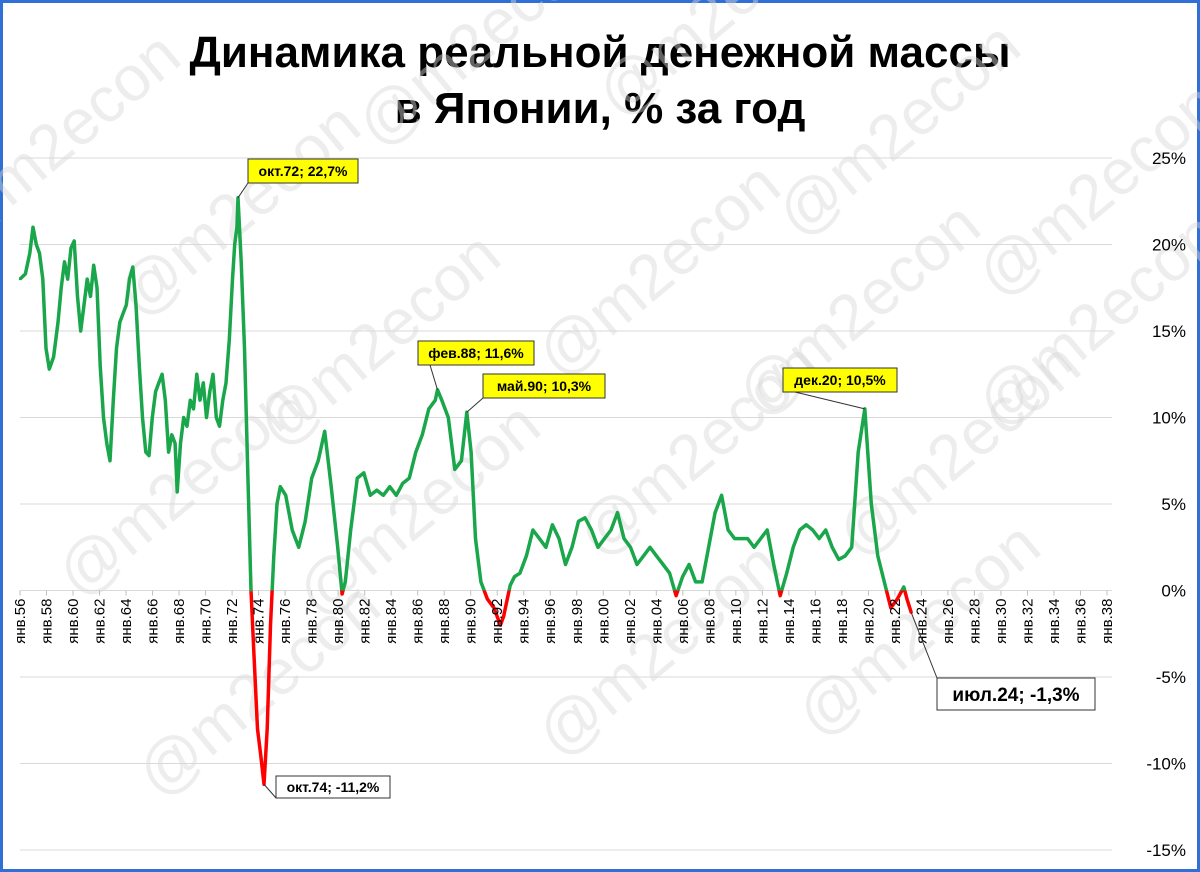  I want to click on x-tick-label: янв.74, so click(259, 621).